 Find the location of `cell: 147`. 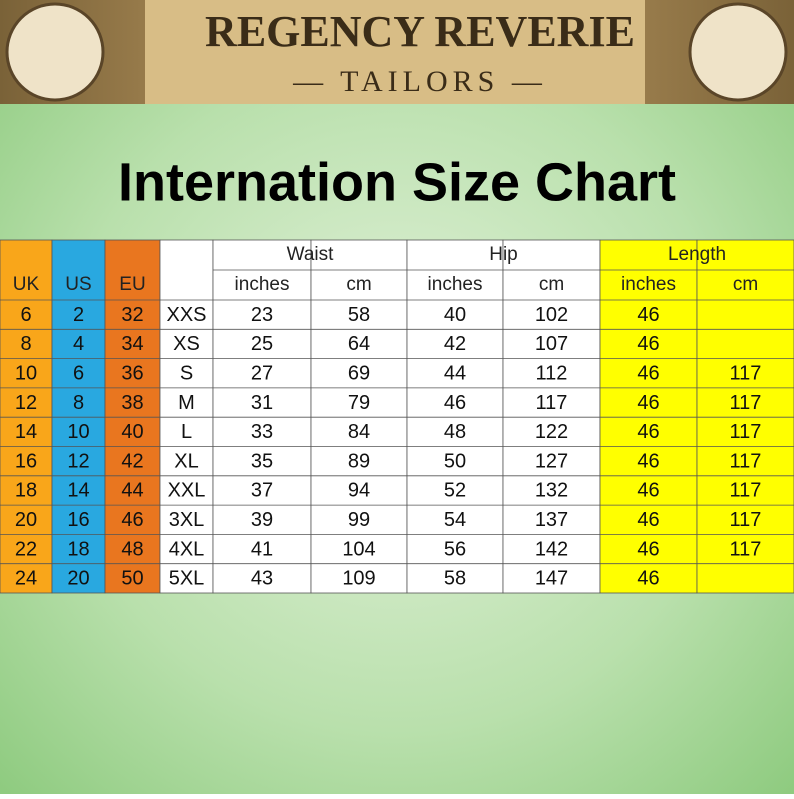

cell: 147 is located at coordinates (551, 579).